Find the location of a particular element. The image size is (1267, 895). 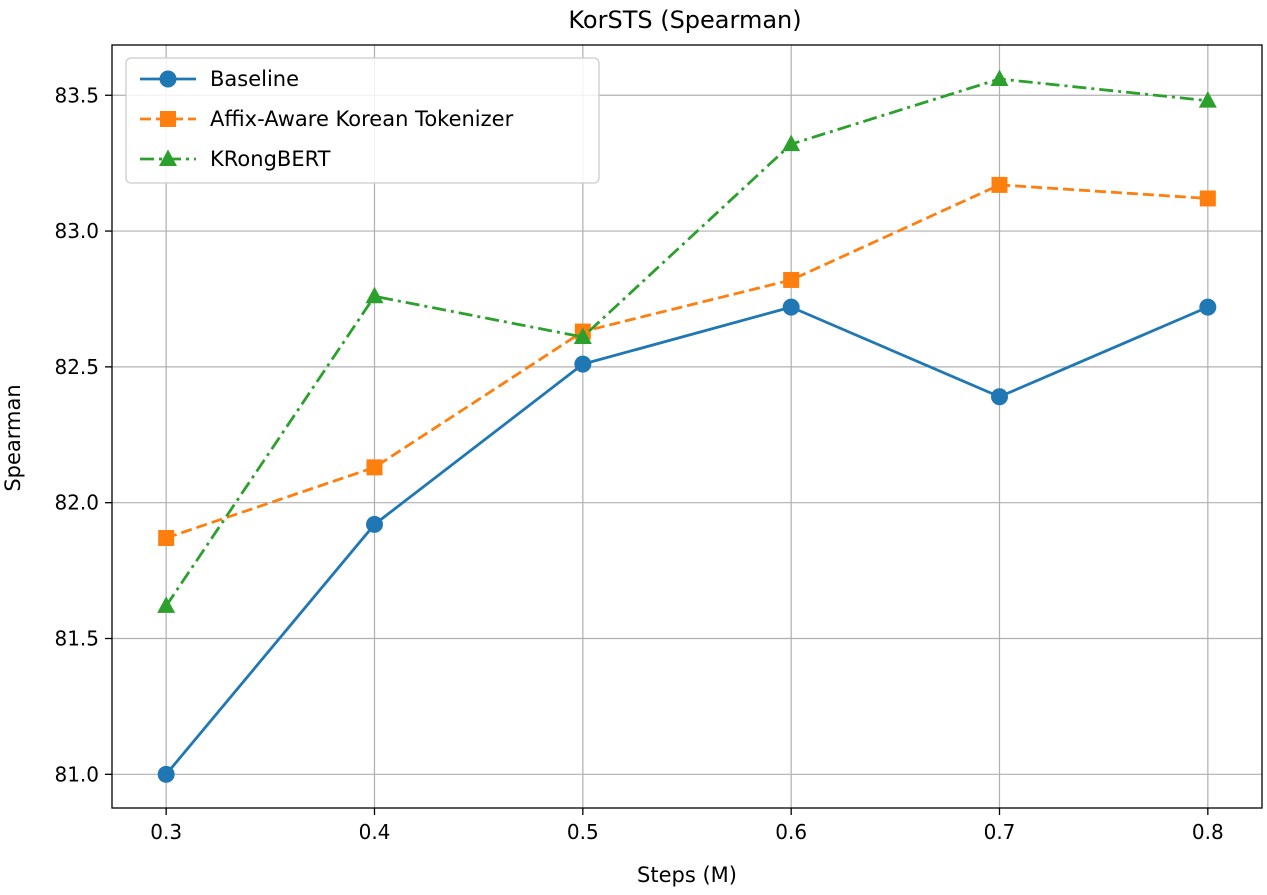

x-tick-label: 0.6 is located at coordinates (791, 832).